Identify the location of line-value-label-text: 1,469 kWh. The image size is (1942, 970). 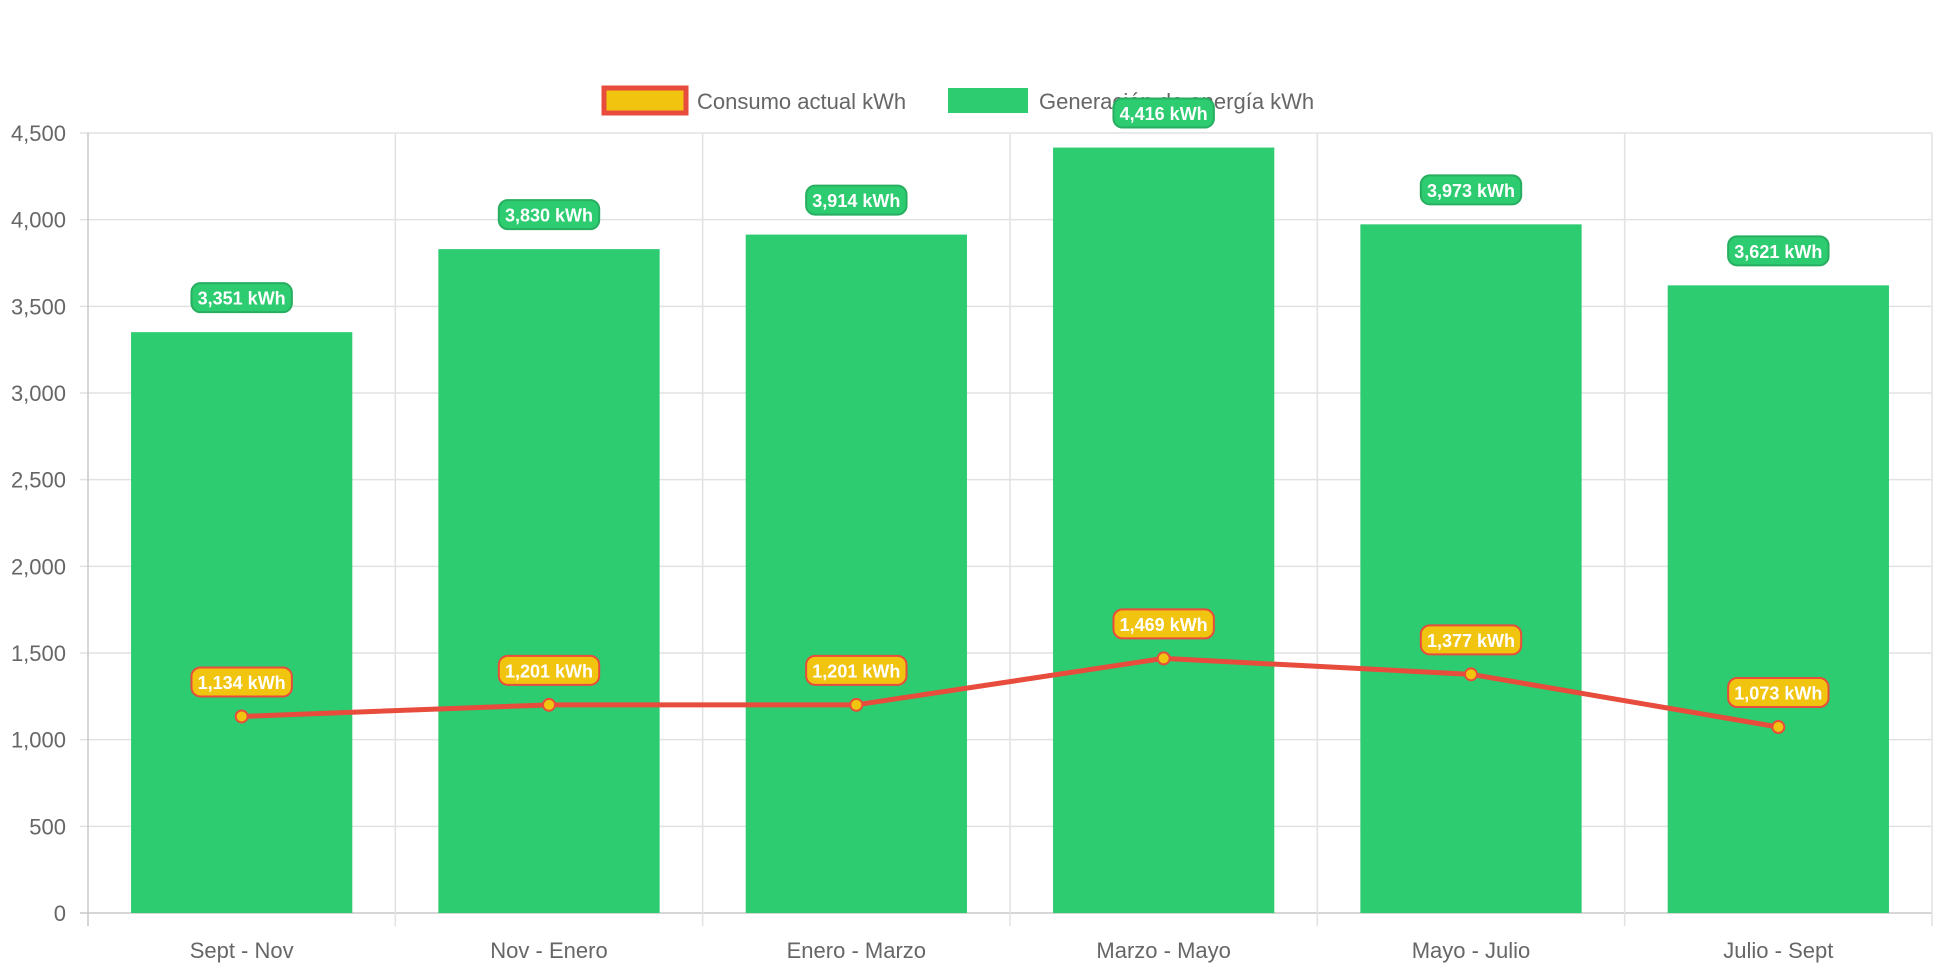
(1164, 625).